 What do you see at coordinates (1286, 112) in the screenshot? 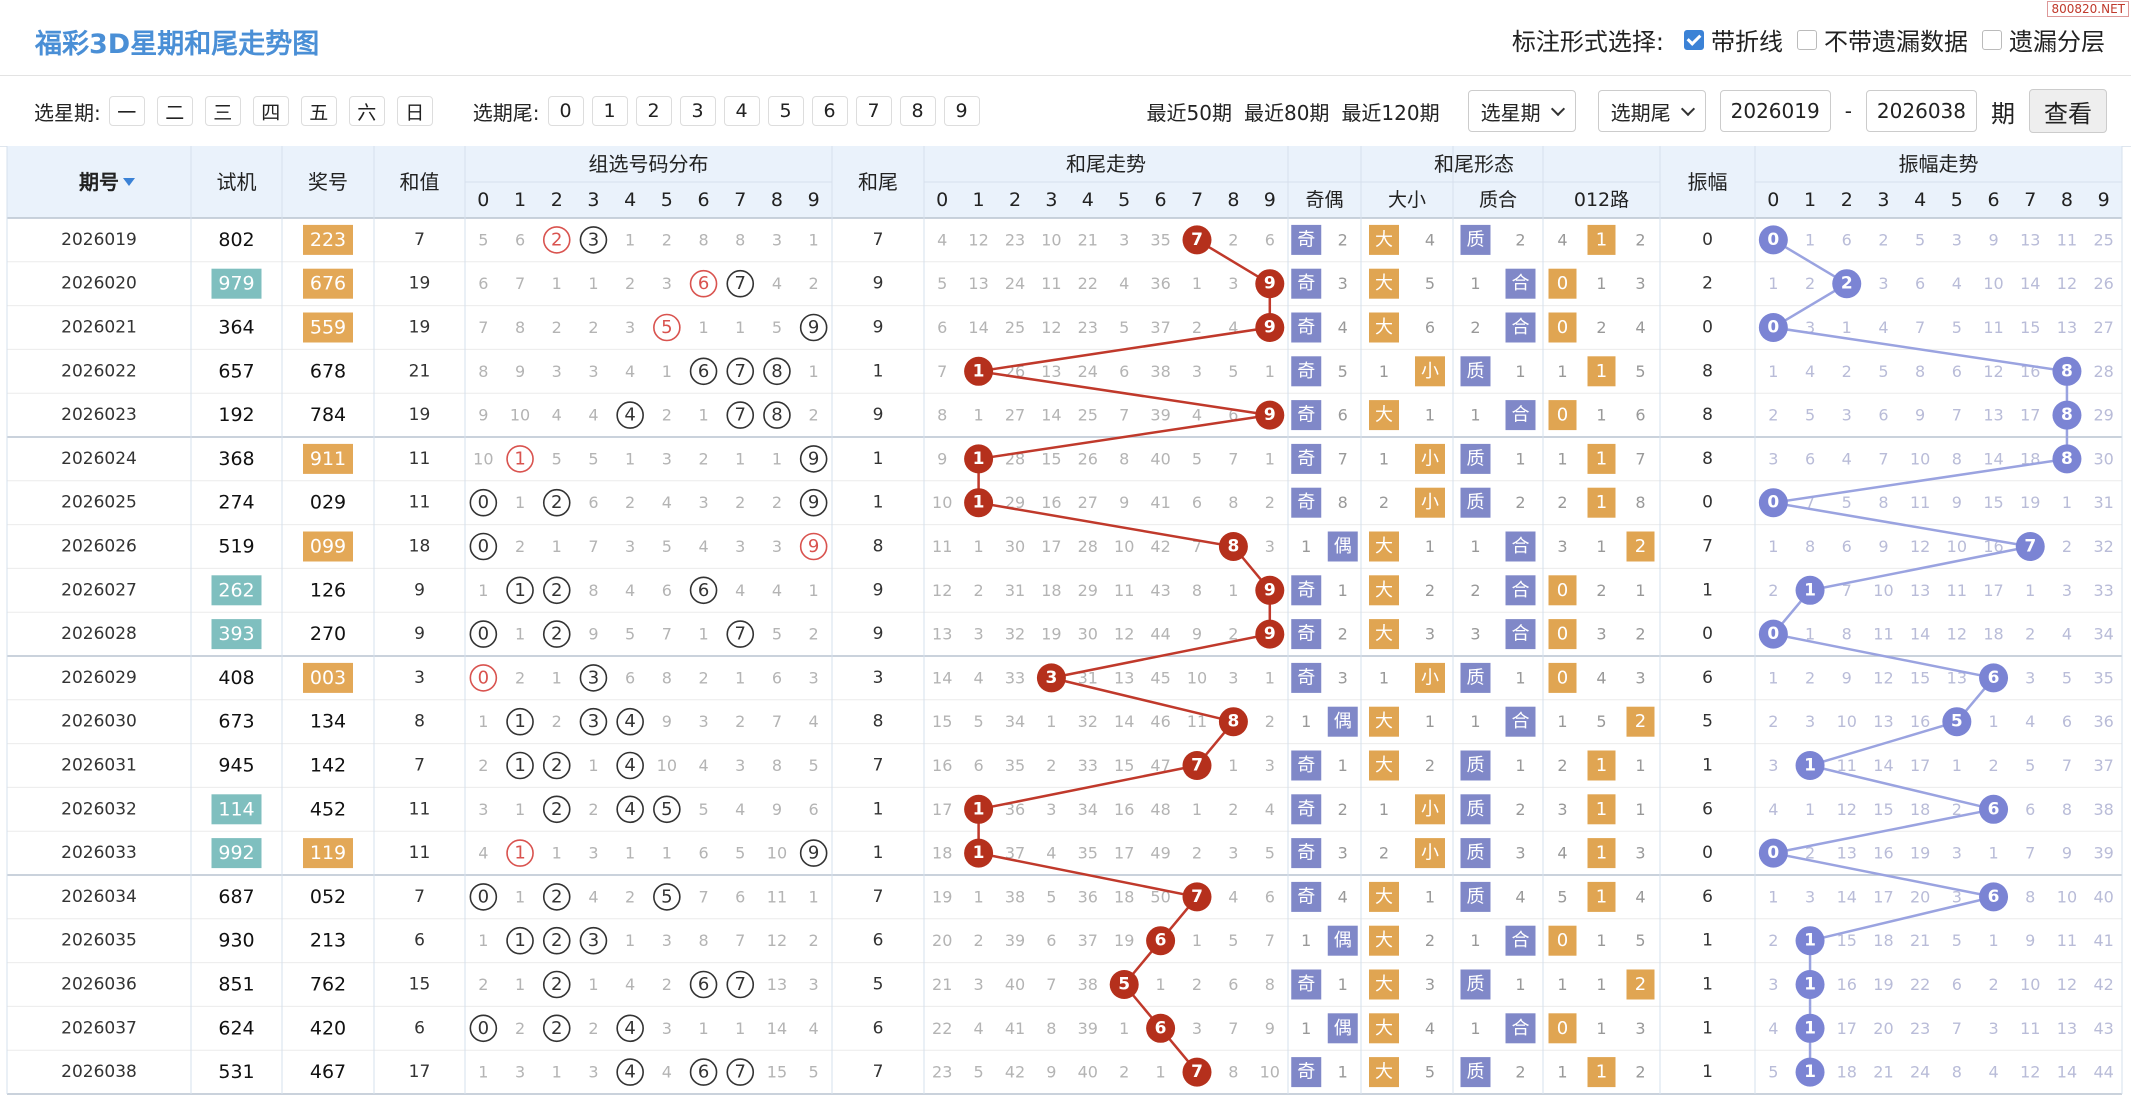
I see `recent-link: 最近80期` at bounding box center [1286, 112].